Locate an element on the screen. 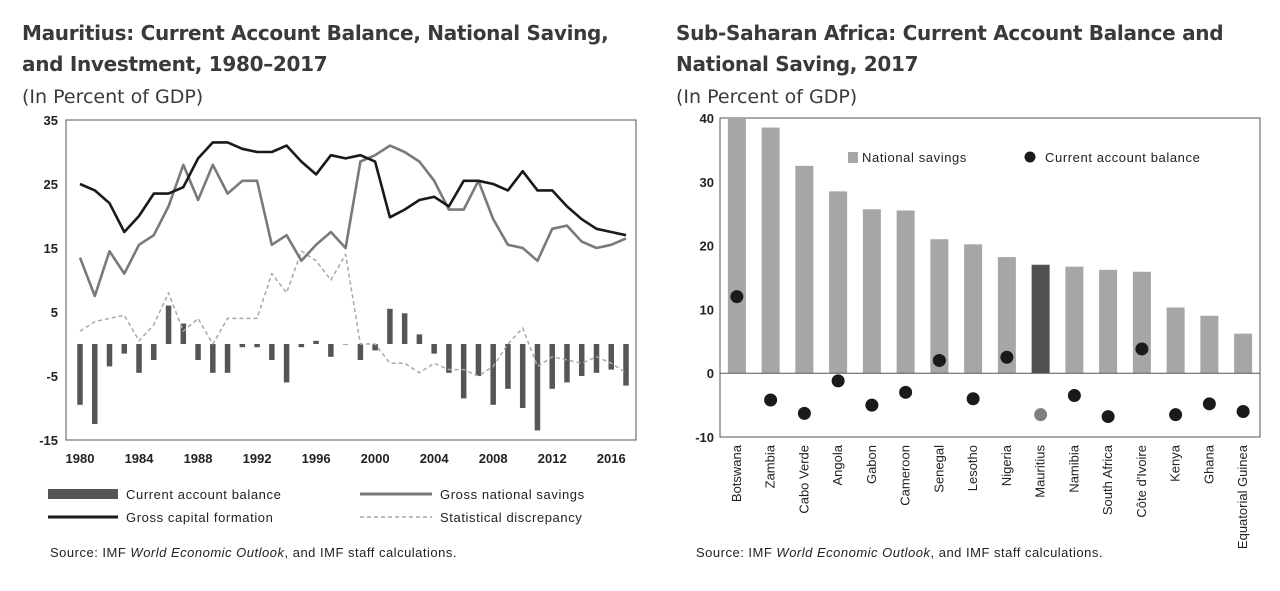  right-title-line2: National Saving, 2017 is located at coordinates (797, 64).